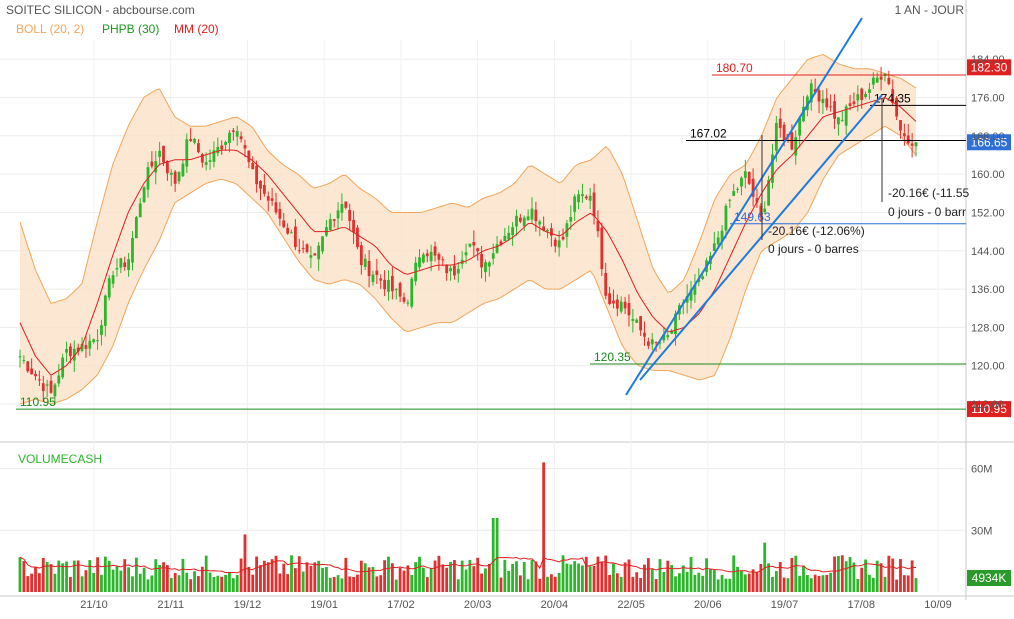 Image resolution: width=1014 pixels, height=619 pixels. What do you see at coordinates (989, 67) in the screenshot?
I see `price-badge-label: 182.30` at bounding box center [989, 67].